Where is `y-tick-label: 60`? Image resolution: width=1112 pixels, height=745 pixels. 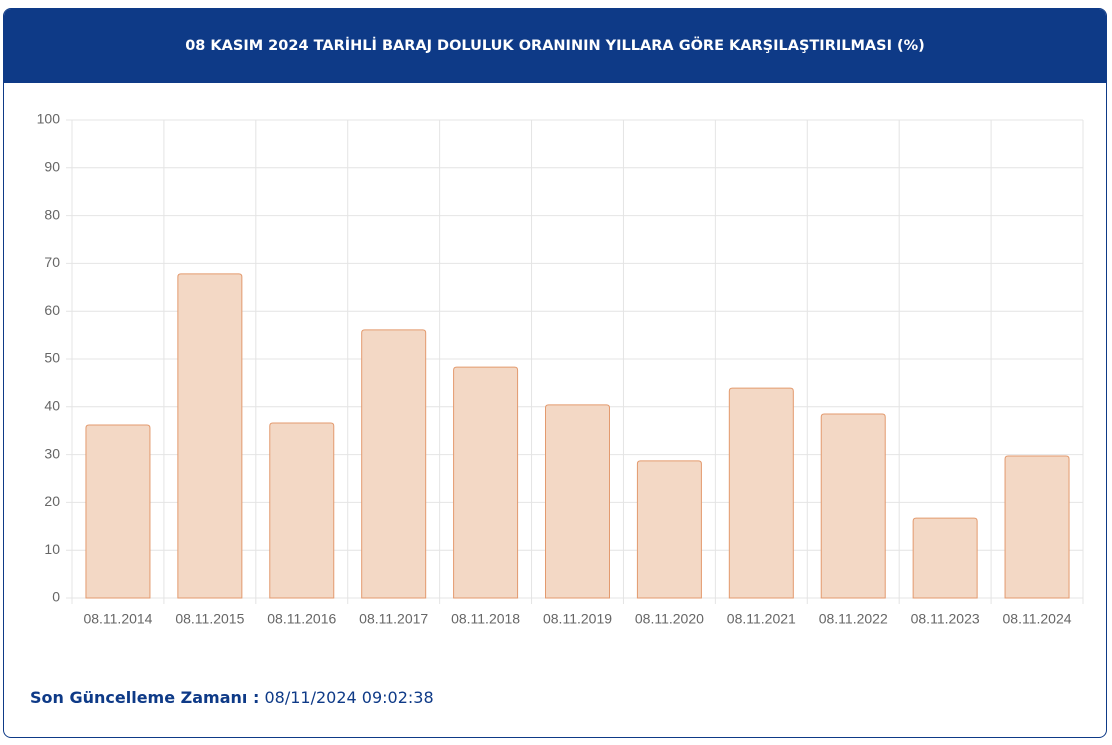
y-tick-label: 60 is located at coordinates (52, 310).